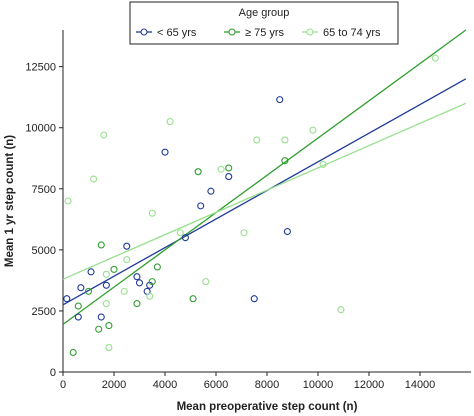  What do you see at coordinates (216, 385) in the screenshot?
I see `x-tick-label: 6000` at bounding box center [216, 385].